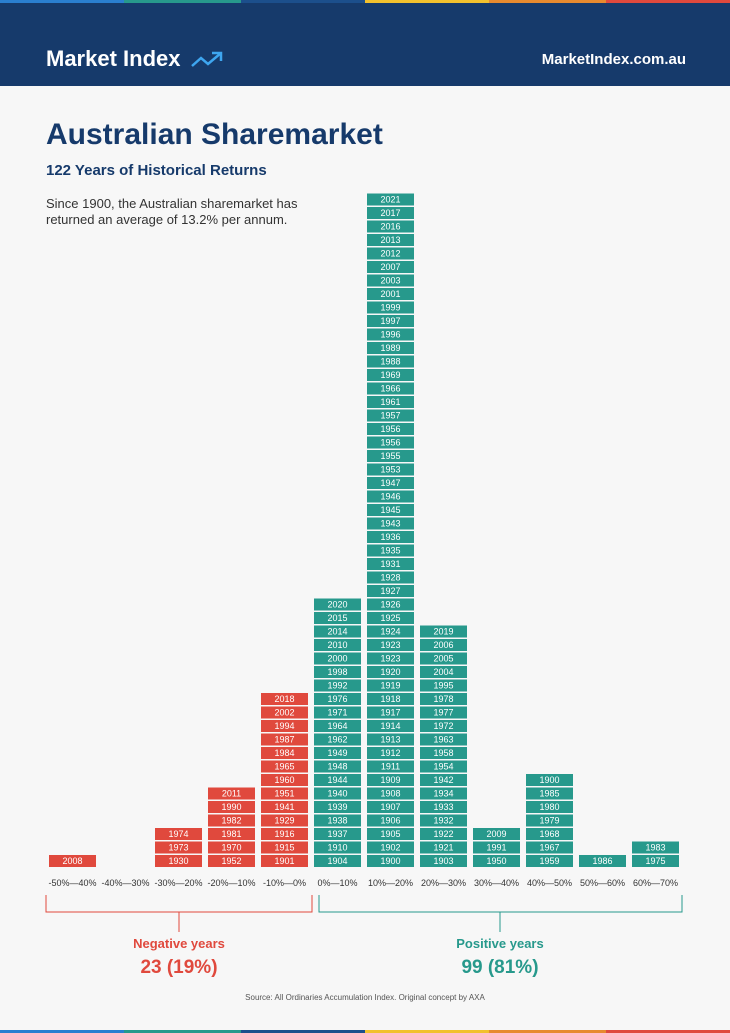  I want to click on year-label: 1961, so click(390, 402).